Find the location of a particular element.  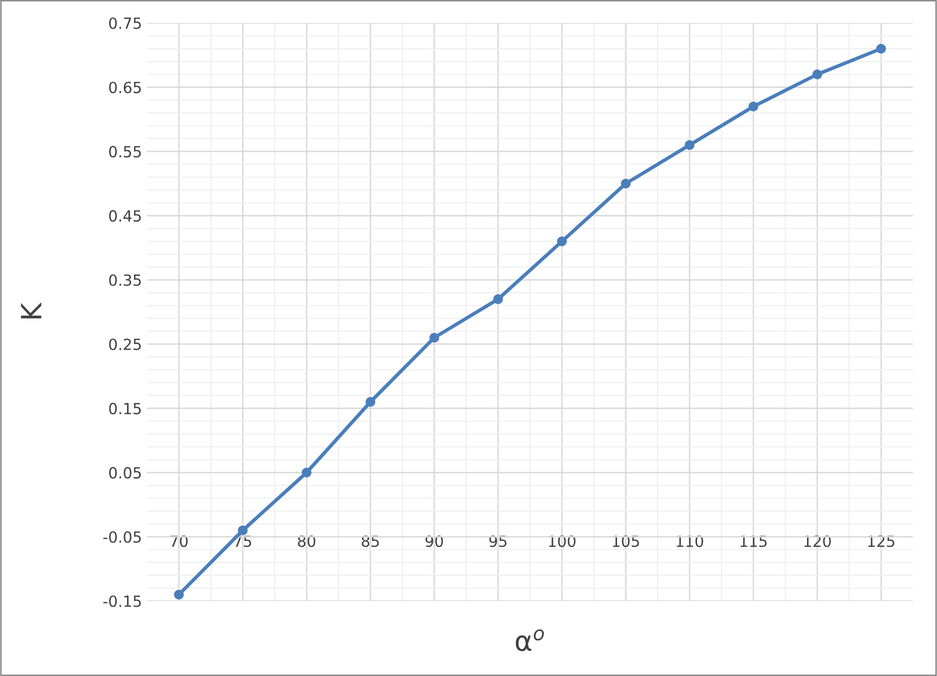

y-tick-label: 0.55 is located at coordinates (125, 152).